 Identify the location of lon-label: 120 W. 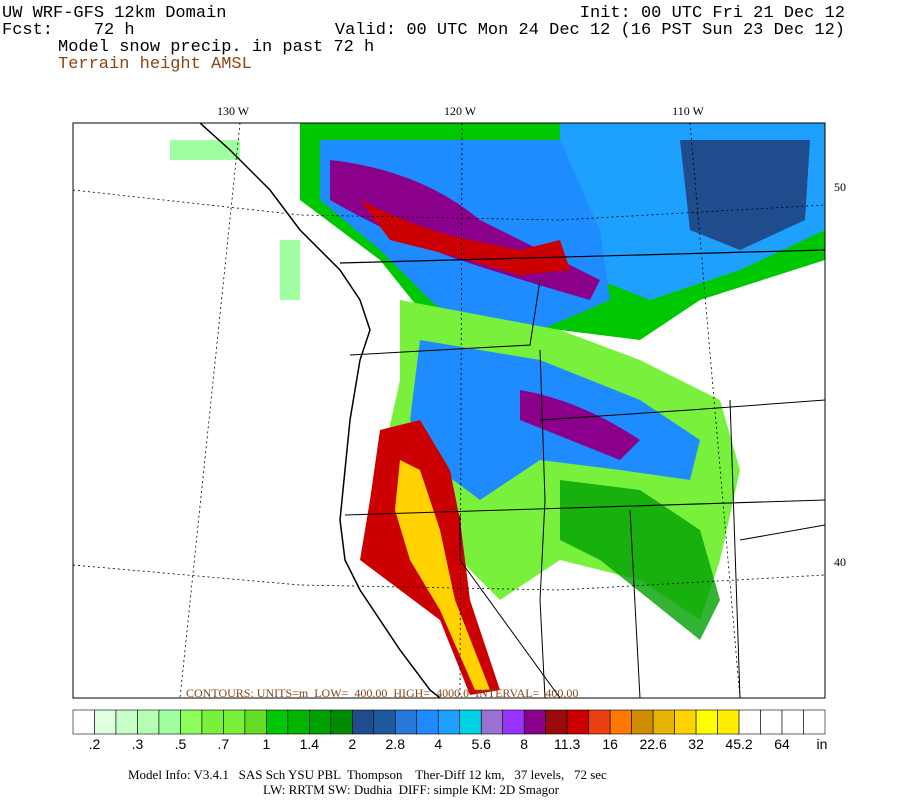
(460, 111).